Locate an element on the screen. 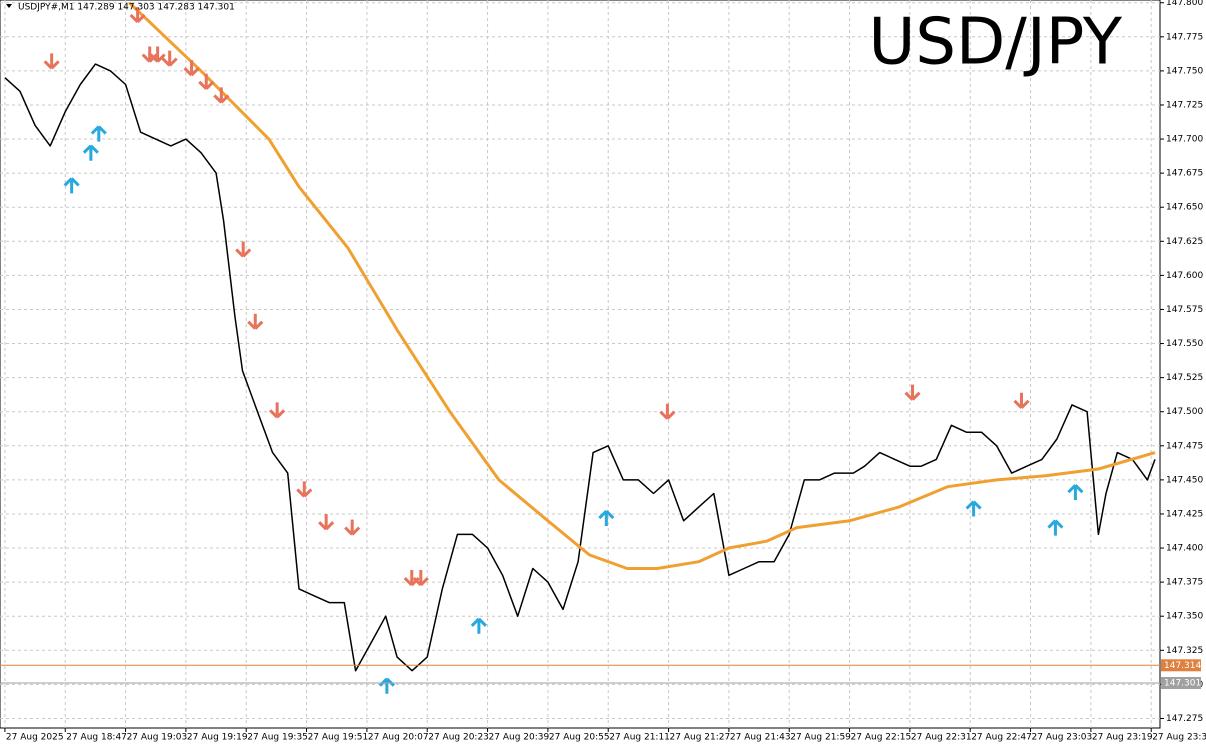 This screenshot has width=1206, height=746. y-tick-label: 147.400 is located at coordinates (1184, 549).